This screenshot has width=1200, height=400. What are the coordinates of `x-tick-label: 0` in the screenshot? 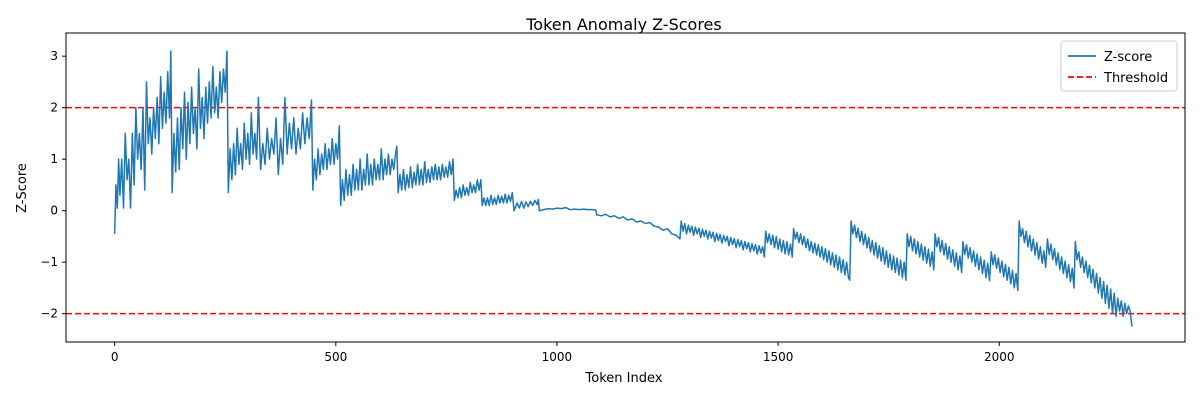 It's located at (115, 357).